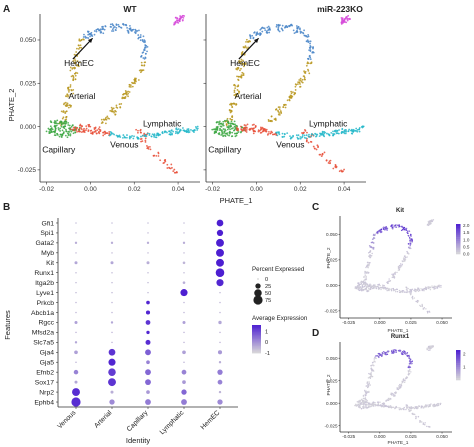 Image resolution: width=474 pixels, height=447 pixels. What do you see at coordinates (48, 223) in the screenshot?
I see `feature-label: Gfi1` at bounding box center [48, 223].